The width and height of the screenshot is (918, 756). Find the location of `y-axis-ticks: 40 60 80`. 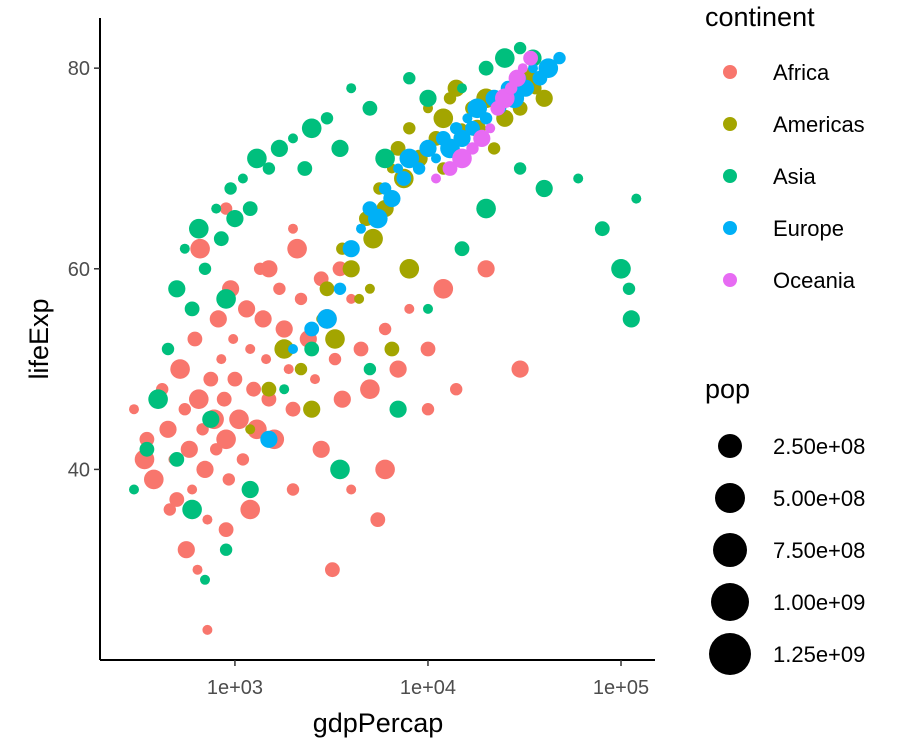

y-axis-ticks: 40 60 80 is located at coordinates (84, 269).